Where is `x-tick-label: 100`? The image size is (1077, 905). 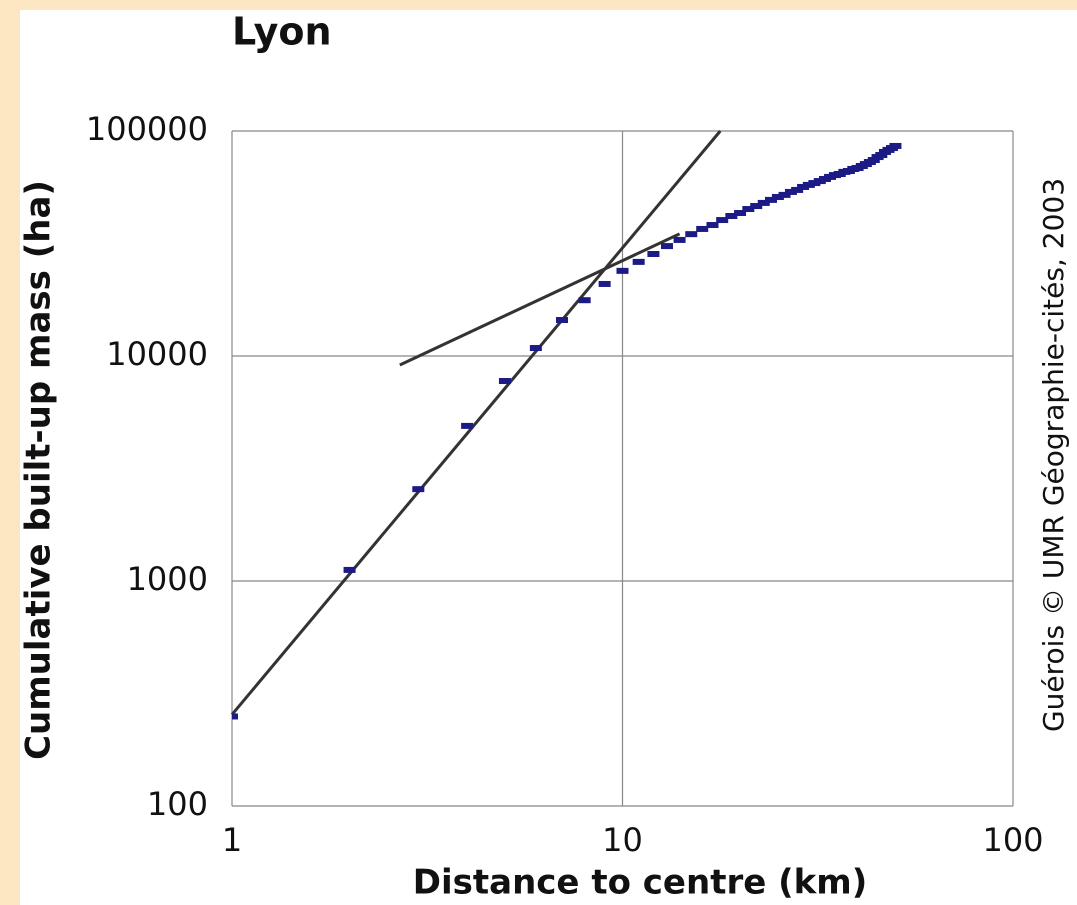 x-tick-label: 100 is located at coordinates (1012, 840).